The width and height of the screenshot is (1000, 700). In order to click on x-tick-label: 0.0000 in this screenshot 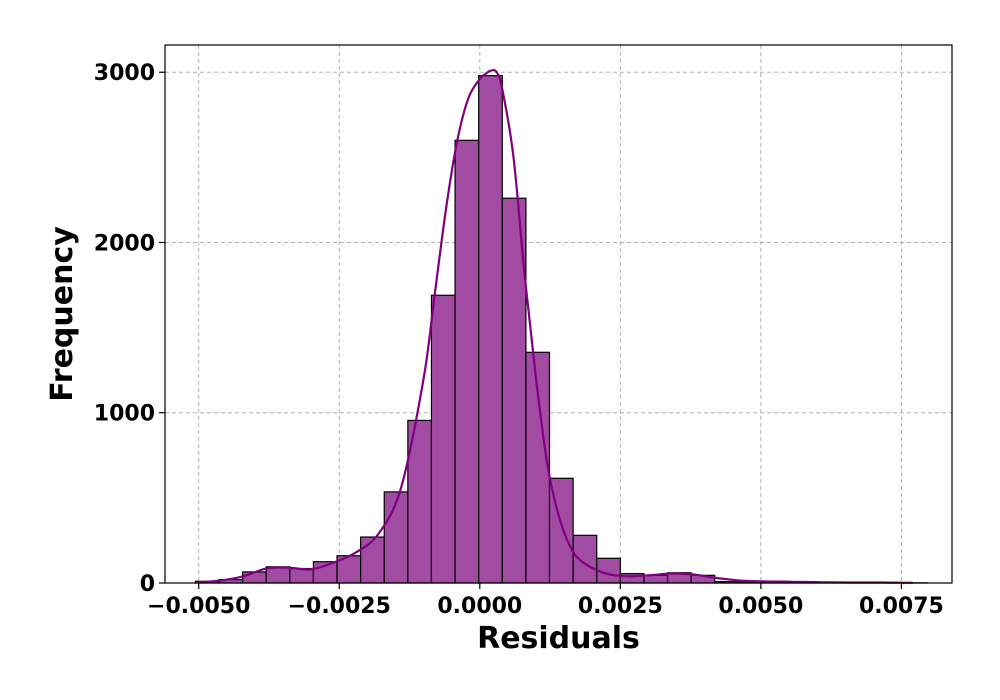, I will do `click(479, 606)`.